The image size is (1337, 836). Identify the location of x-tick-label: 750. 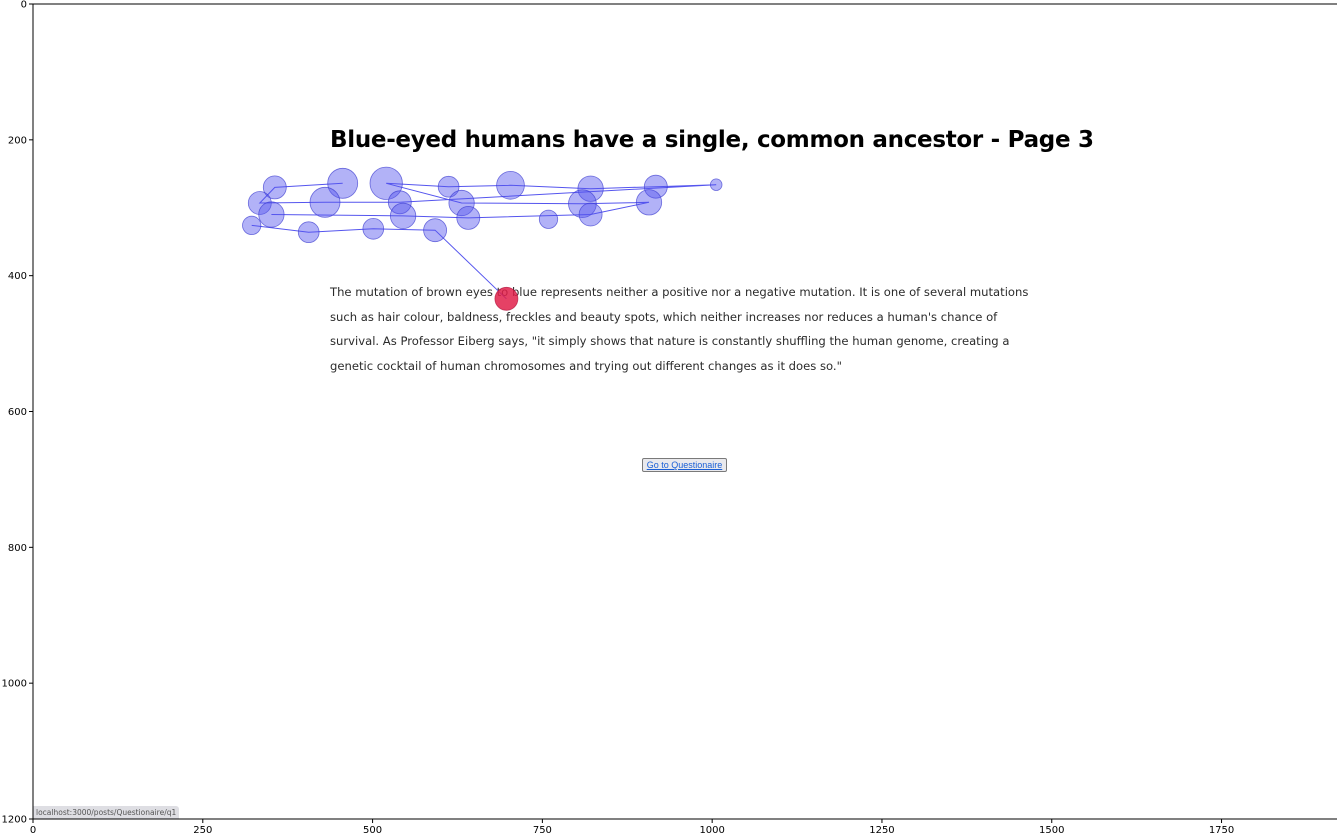
(542, 830).